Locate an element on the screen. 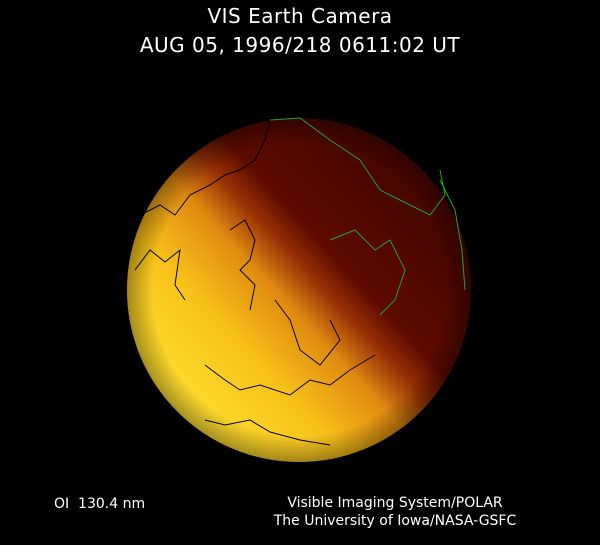  credit-line-1: Visible Imaging System/POLAR is located at coordinates (395, 503).